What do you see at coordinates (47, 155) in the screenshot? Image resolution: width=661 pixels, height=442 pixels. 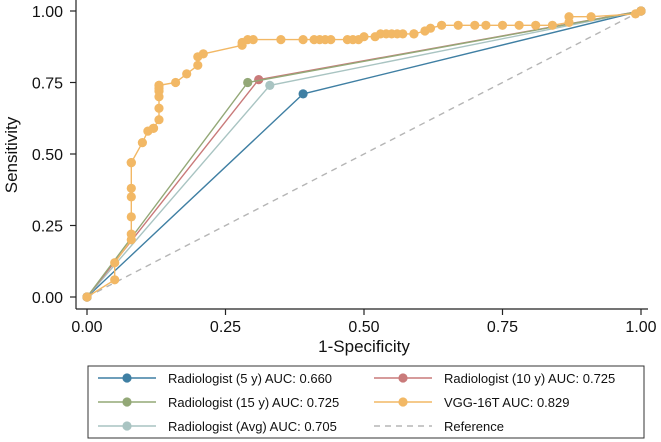 I see `y-tick-label: 0.50` at bounding box center [47, 155].